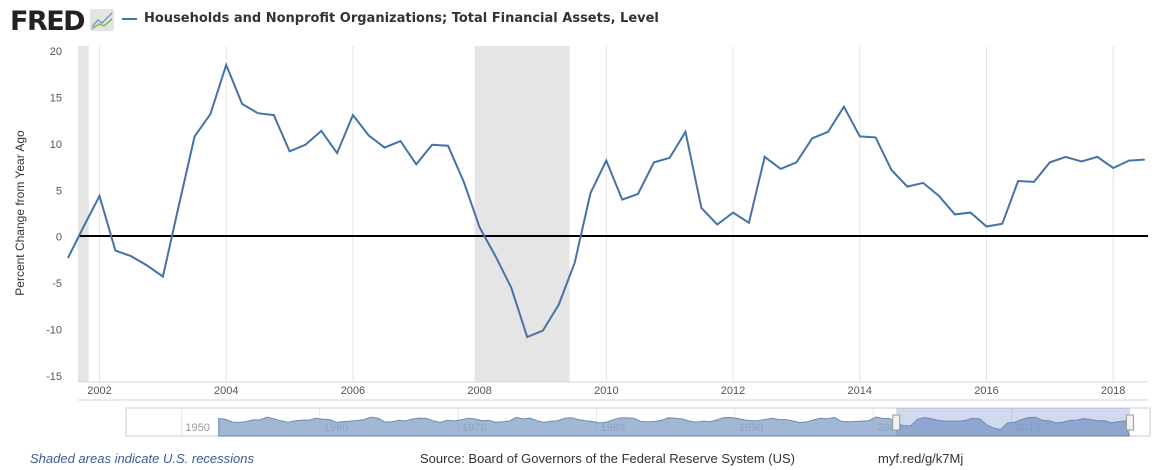 Image resolution: width=1168 pixels, height=470 pixels. I want to click on y-tick-label: 0, so click(59, 238).